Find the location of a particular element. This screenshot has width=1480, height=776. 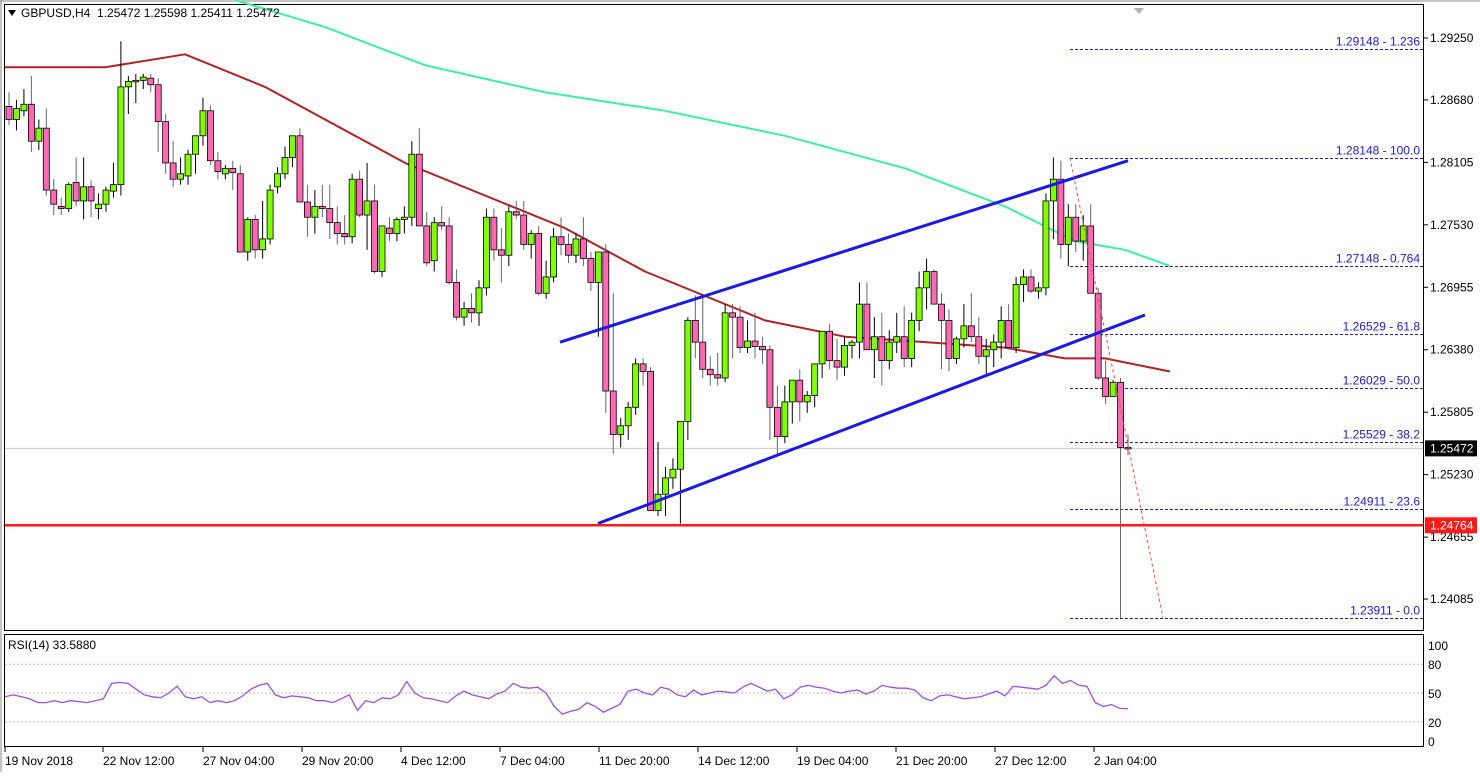

rsi-panel-frame is located at coordinates (714, 690).